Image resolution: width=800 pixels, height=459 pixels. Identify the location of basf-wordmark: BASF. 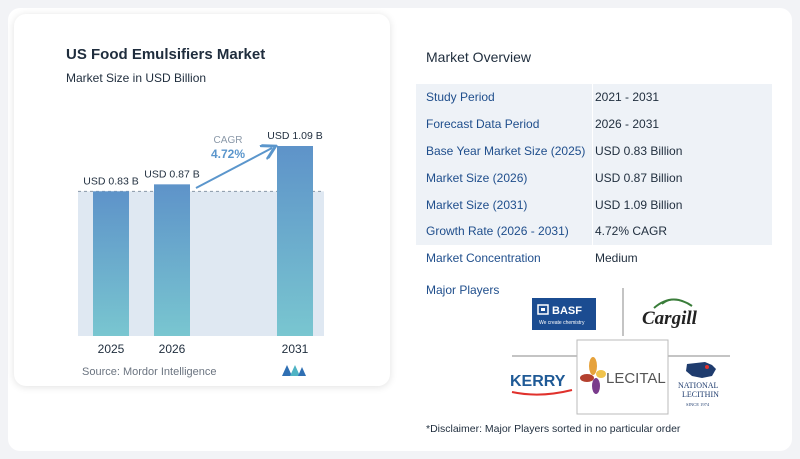
(567, 311).